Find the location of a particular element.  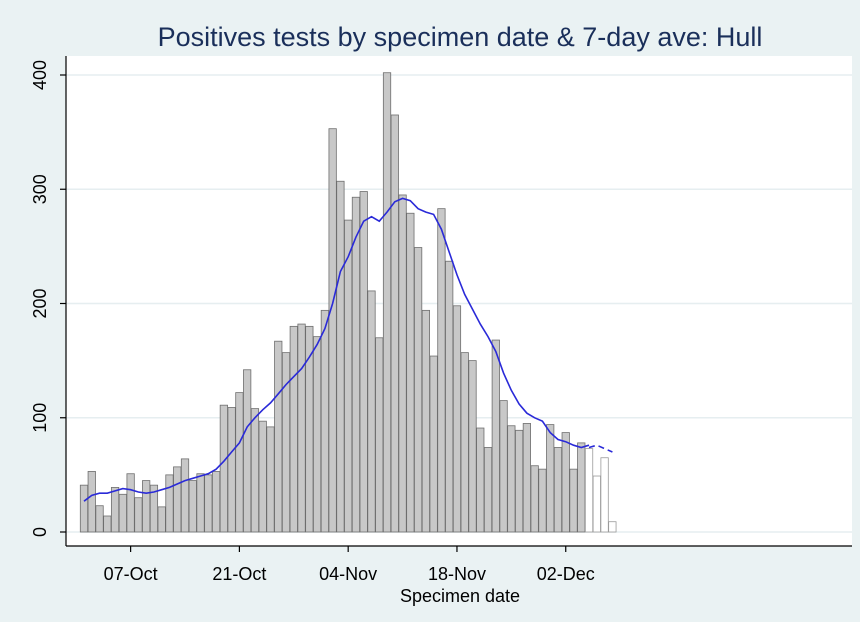

seven-day-average-projected-line is located at coordinates (600, 448).